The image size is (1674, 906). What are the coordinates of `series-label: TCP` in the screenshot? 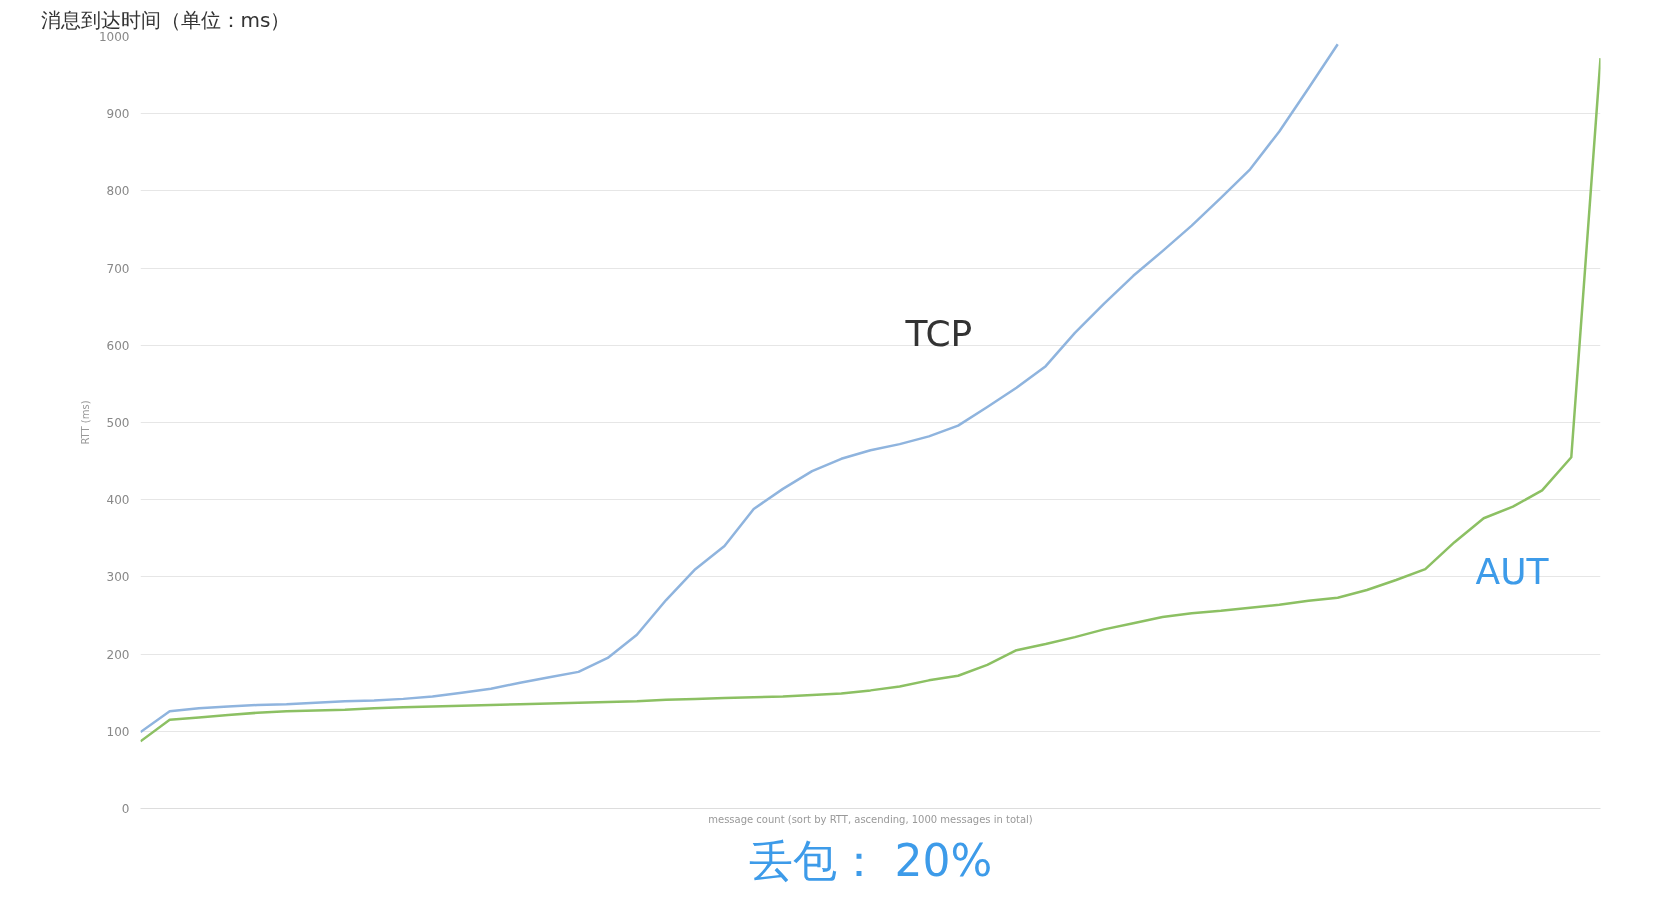 It's located at (938, 333).